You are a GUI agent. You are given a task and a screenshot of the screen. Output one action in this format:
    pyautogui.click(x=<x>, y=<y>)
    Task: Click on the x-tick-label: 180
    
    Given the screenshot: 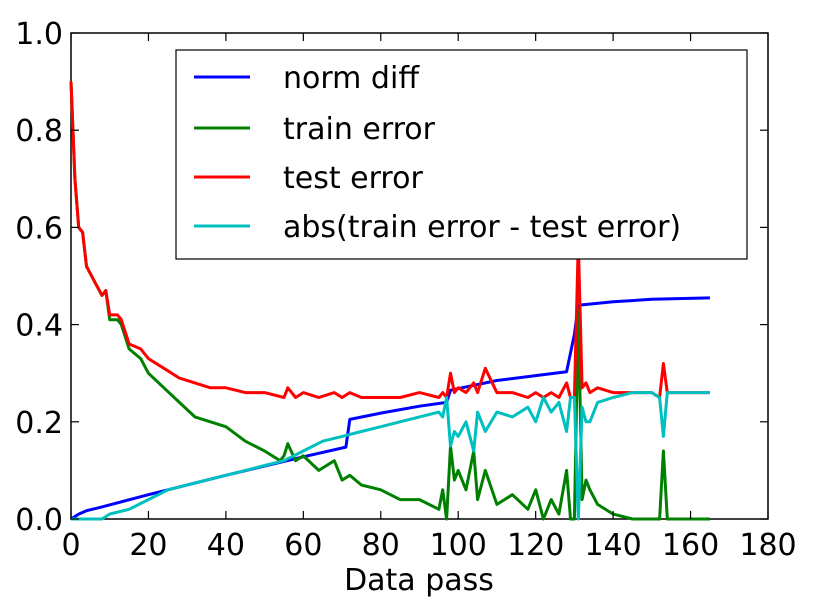 What is the action you would take?
    pyautogui.click(x=767, y=545)
    